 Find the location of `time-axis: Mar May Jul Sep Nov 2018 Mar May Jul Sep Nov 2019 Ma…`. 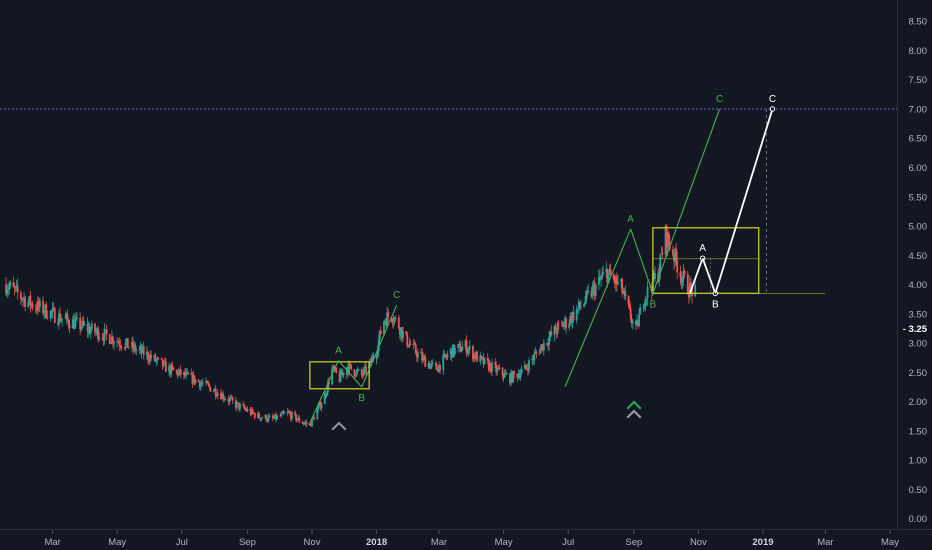

time-axis: Mar May Jul Sep Nov 2018 Mar May Jul Sep Nov 2019 Ma… is located at coordinates (471, 539).